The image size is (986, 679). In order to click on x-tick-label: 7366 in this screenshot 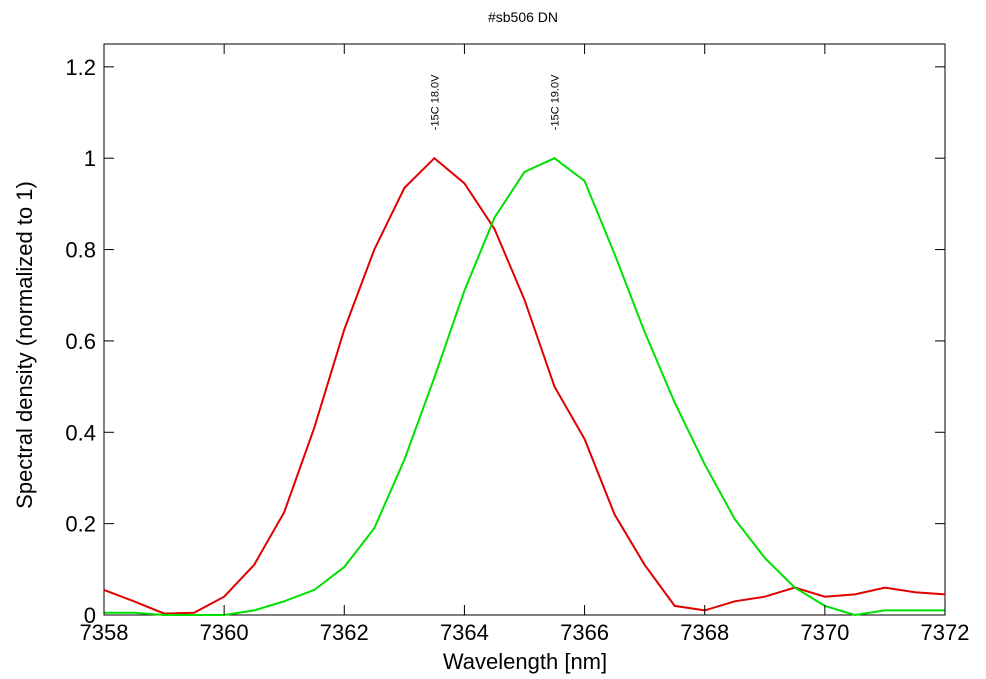, I will do `click(584, 632)`.